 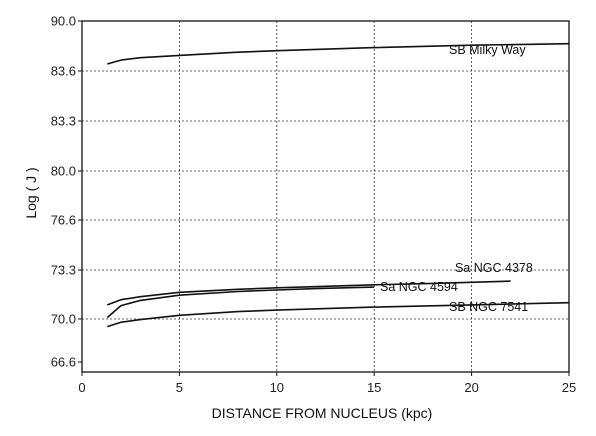 What do you see at coordinates (81, 387) in the screenshot?
I see `x-tick-label: 0` at bounding box center [81, 387].